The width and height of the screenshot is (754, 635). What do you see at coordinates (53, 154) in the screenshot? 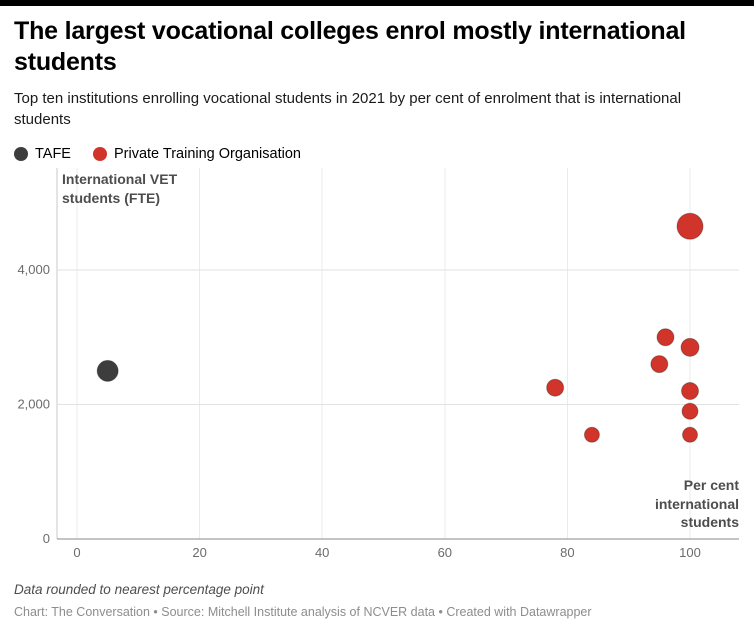
I see `legend-label: TAFE` at bounding box center [53, 154].